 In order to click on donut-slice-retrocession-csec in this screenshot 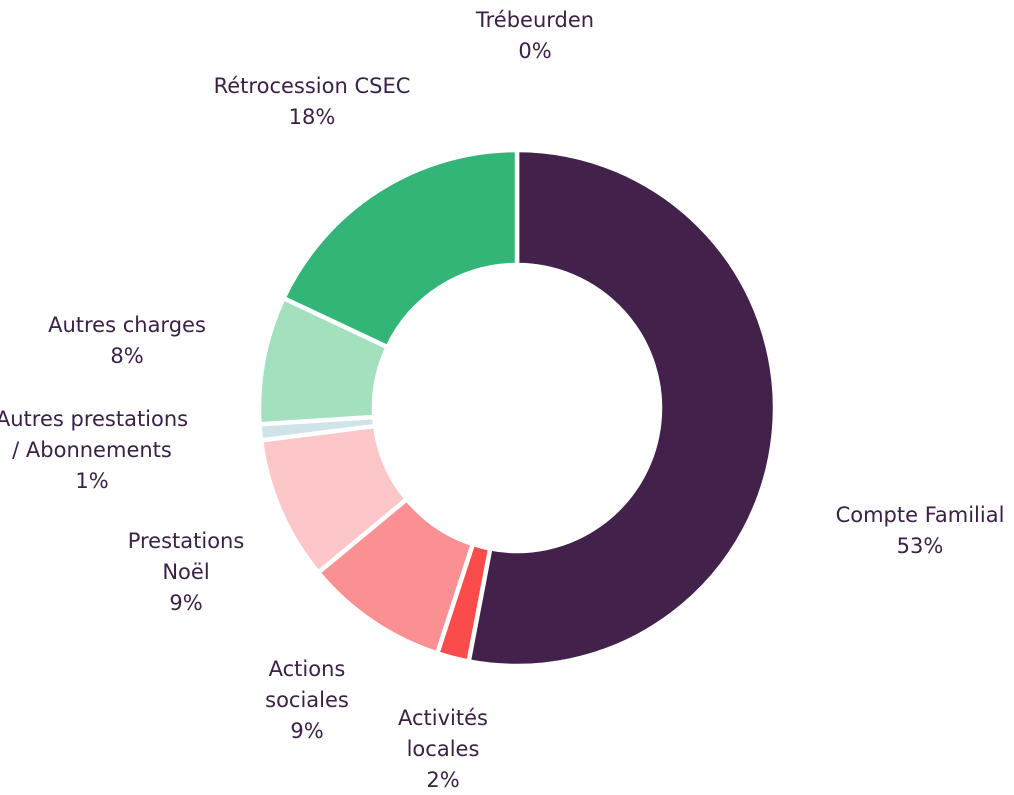, I will do `click(400, 248)`.